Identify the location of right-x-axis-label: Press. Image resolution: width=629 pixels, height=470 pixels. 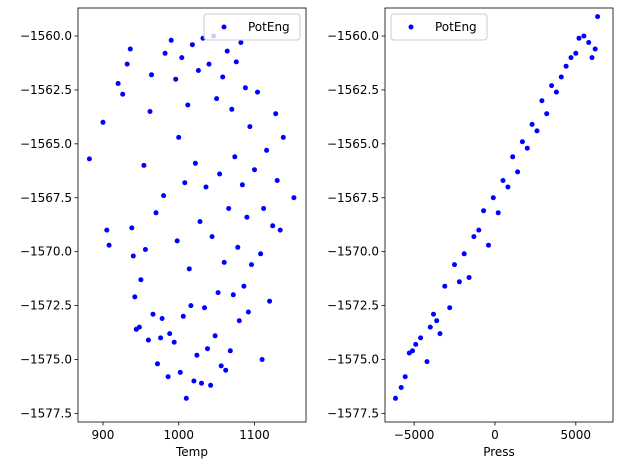
(499, 452).